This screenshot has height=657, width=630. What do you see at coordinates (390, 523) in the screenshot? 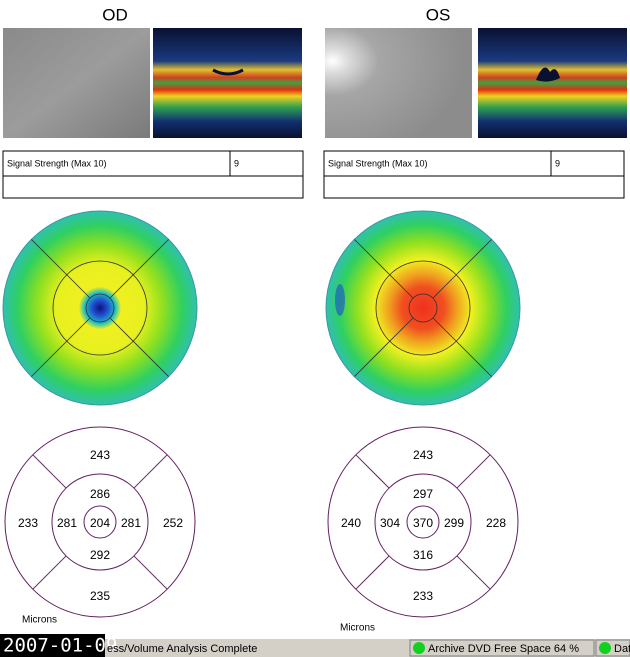
I see `thickness-value: 304` at bounding box center [390, 523].